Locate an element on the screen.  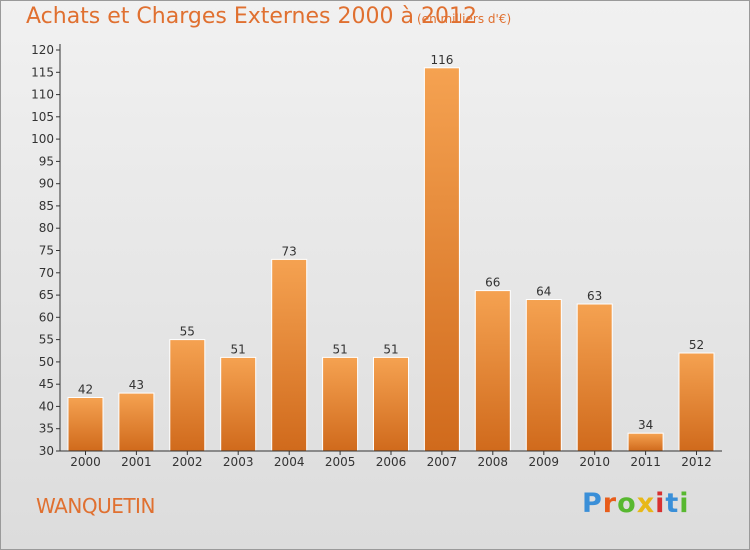
bar-2012 is located at coordinates (696, 402).